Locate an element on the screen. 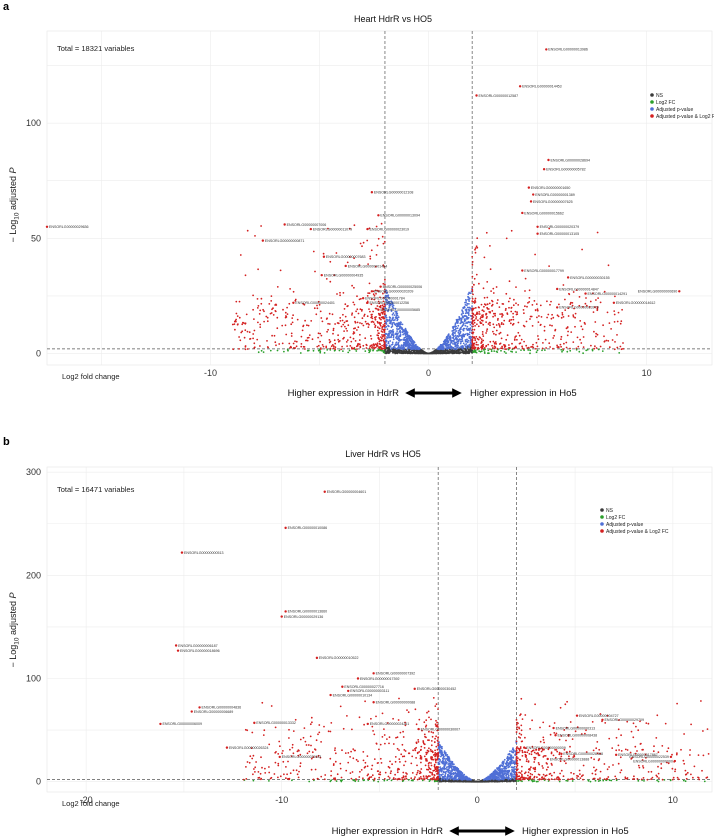  panel-b-gene-label: ENSORLG00000000009 is located at coordinates (546, 748).